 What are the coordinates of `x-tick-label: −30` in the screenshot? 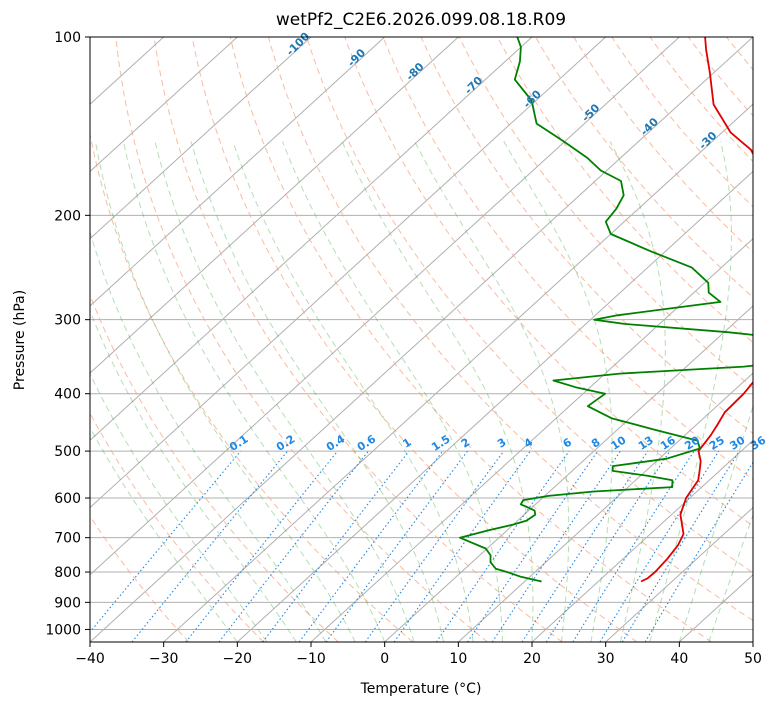 It's located at (164, 659).